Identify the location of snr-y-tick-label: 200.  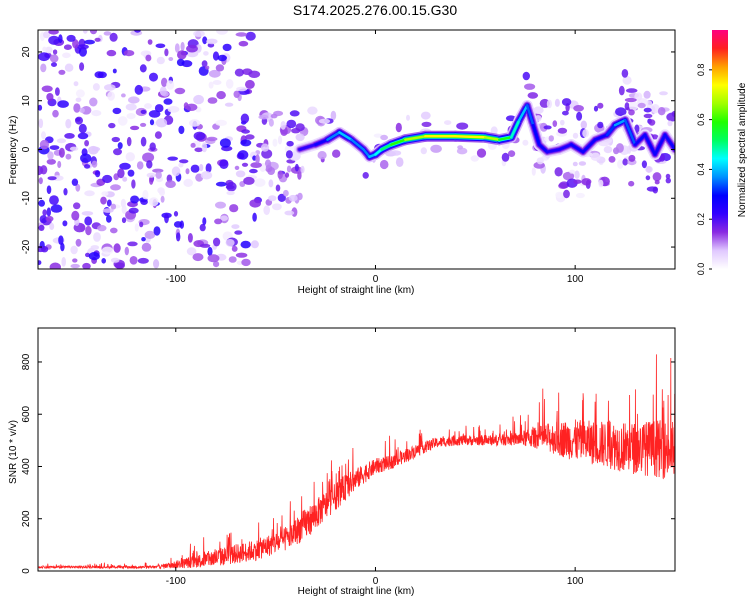
(26, 518).